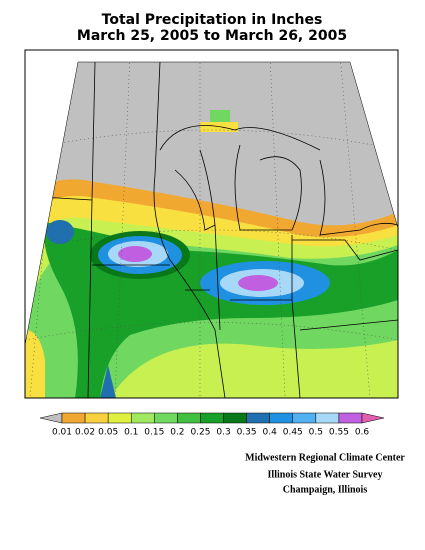 This screenshot has width=425, height=550. I want to click on colorbar-high, so click(373, 418).